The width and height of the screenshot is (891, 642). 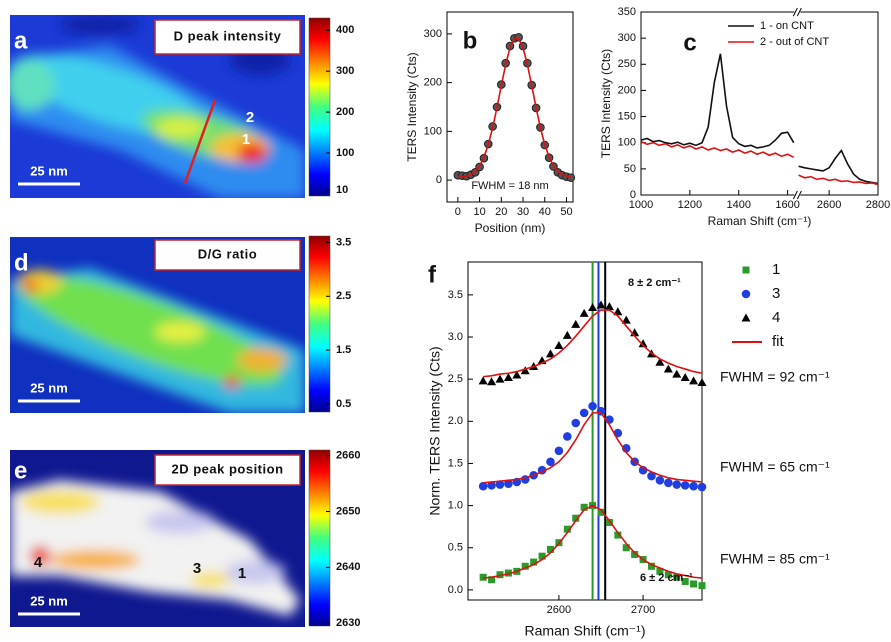 I want to click on panel-title: D/G ratio, so click(x=227, y=253).